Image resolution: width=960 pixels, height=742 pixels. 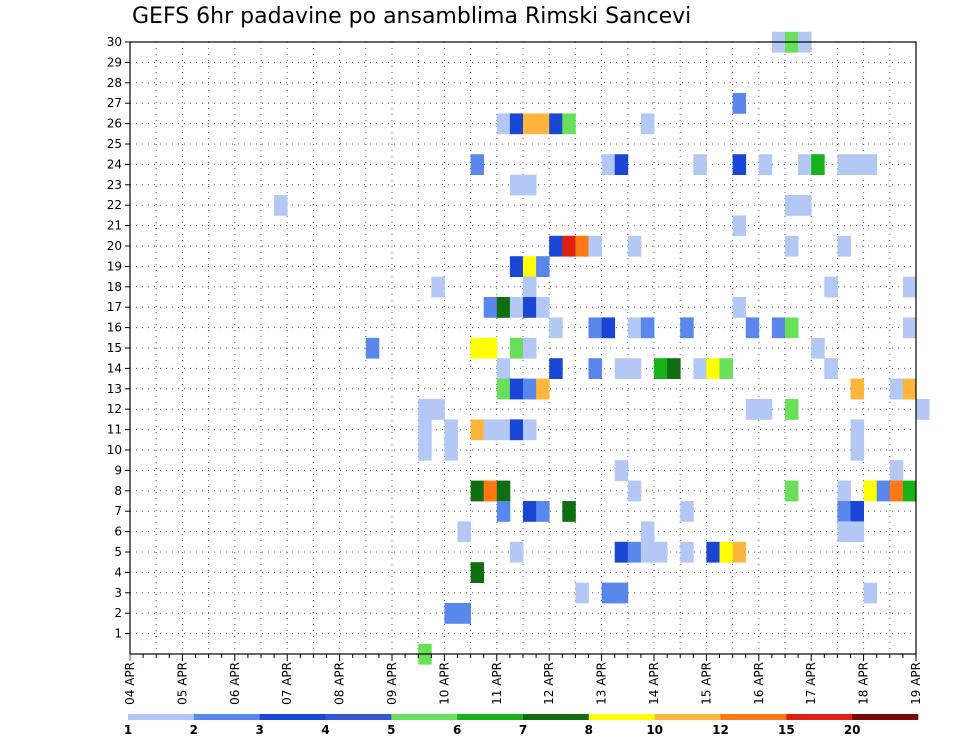 What do you see at coordinates (589, 730) in the screenshot?
I see `legend-label: 8` at bounding box center [589, 730].